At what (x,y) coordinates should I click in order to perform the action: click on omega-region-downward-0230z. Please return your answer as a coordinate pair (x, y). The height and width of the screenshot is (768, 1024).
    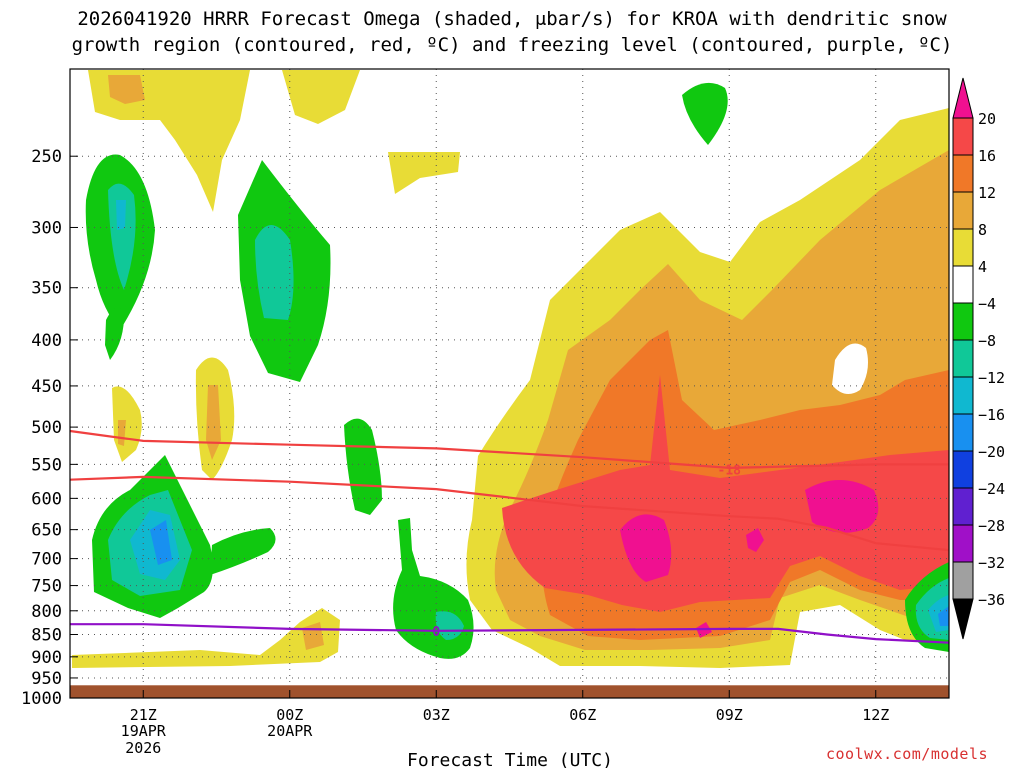
    Looking at the image, I should click on (363, 466).